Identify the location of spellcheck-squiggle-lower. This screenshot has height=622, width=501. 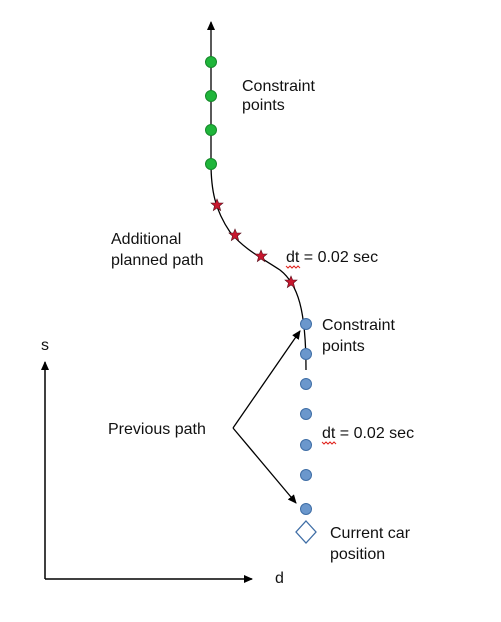
(329, 443).